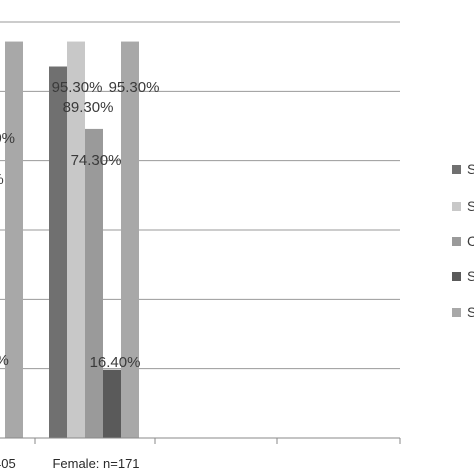 The image size is (474, 474). I want to click on x-axis: 405 Female: n=171, so click(200, 454).